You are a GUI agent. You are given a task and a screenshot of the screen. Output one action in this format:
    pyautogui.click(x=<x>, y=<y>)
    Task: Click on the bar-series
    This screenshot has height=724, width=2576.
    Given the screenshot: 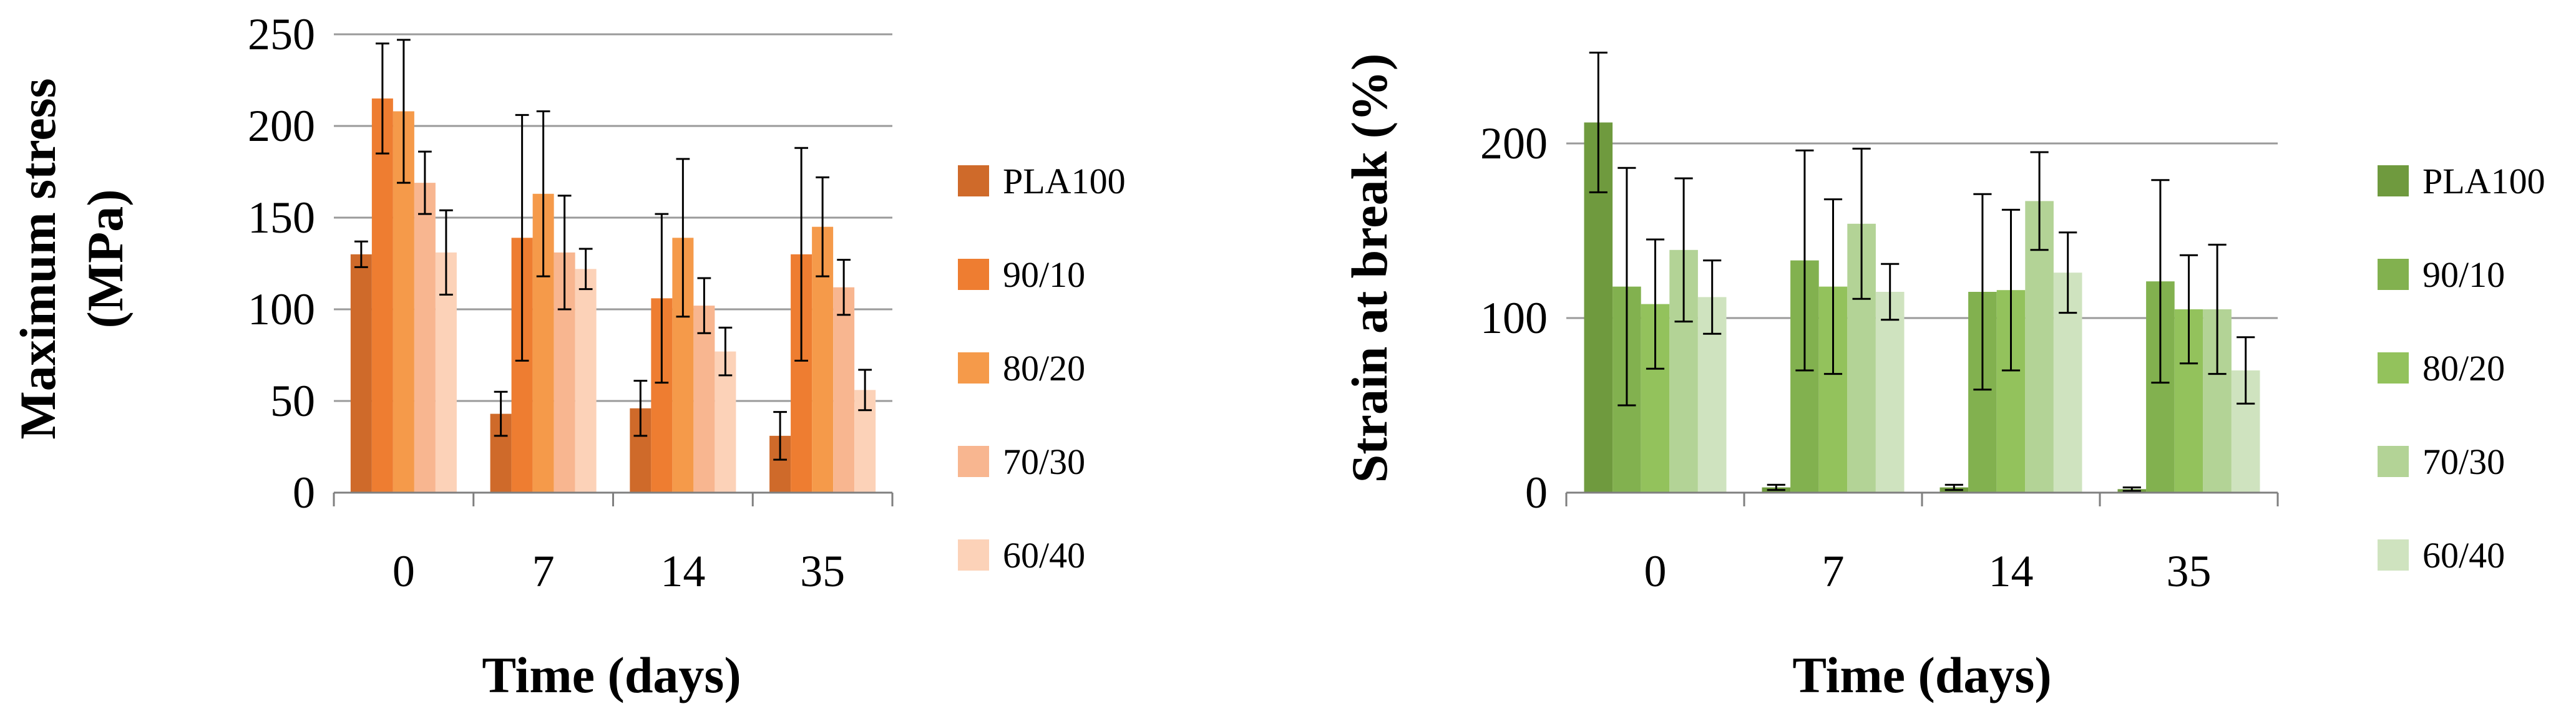 What is the action you would take?
    pyautogui.click(x=613, y=295)
    